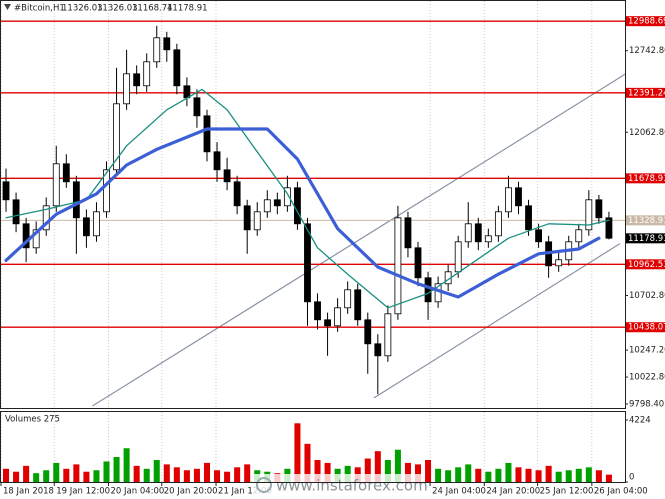 This screenshot has height=499, width=665. What do you see at coordinates (82, 9) in the screenshot?
I see `header-open: 11326.03` at bounding box center [82, 9].